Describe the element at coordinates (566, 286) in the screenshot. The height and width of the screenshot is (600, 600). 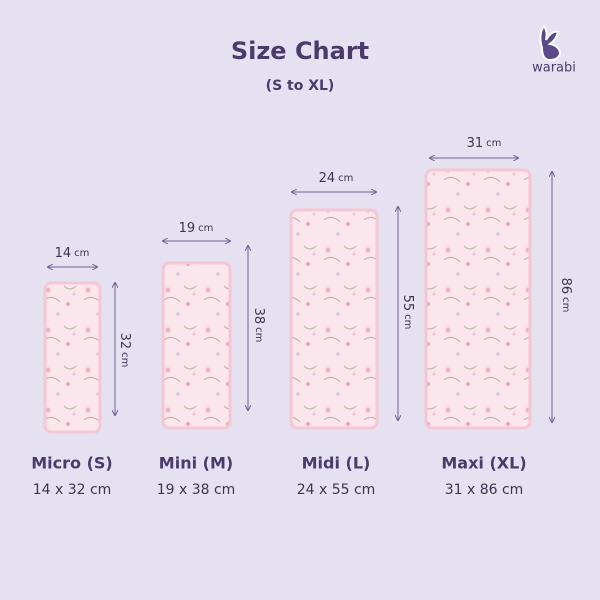
I see `height-value: 86` at that location.